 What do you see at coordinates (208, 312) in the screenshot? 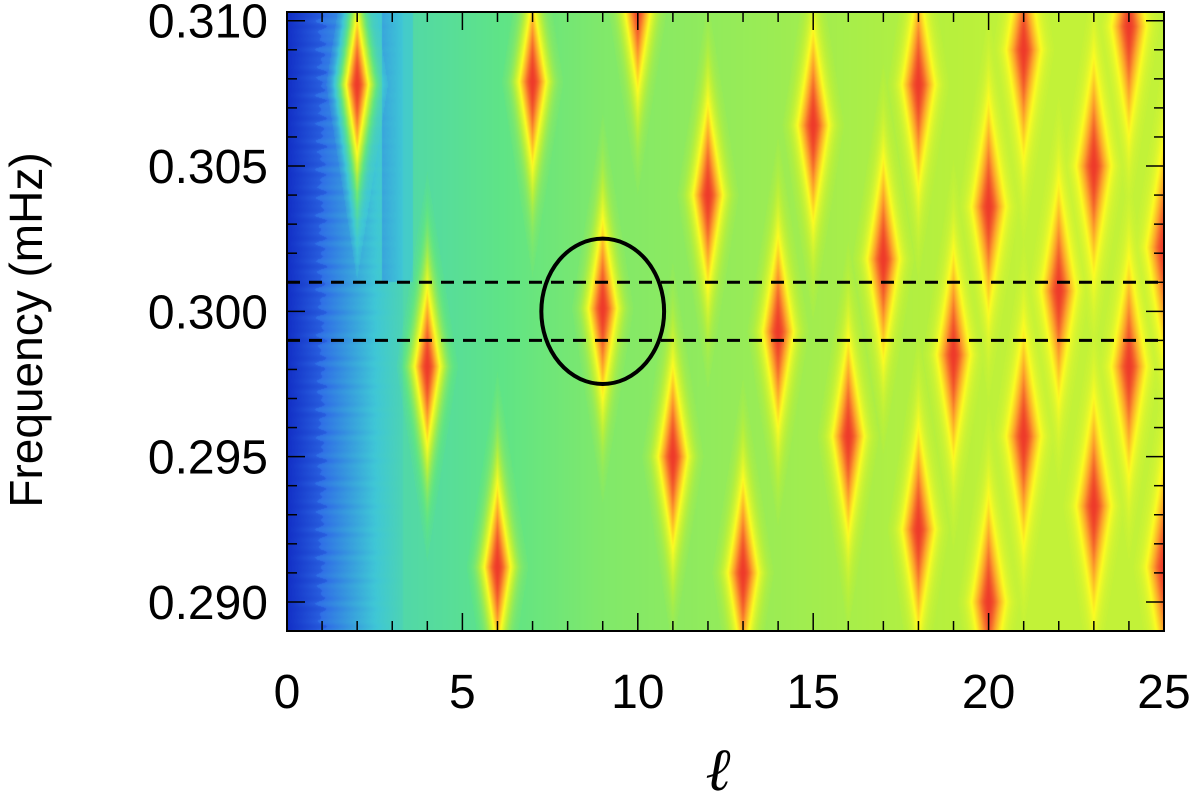
I see `y-tick-label: 0.300` at bounding box center [208, 312].